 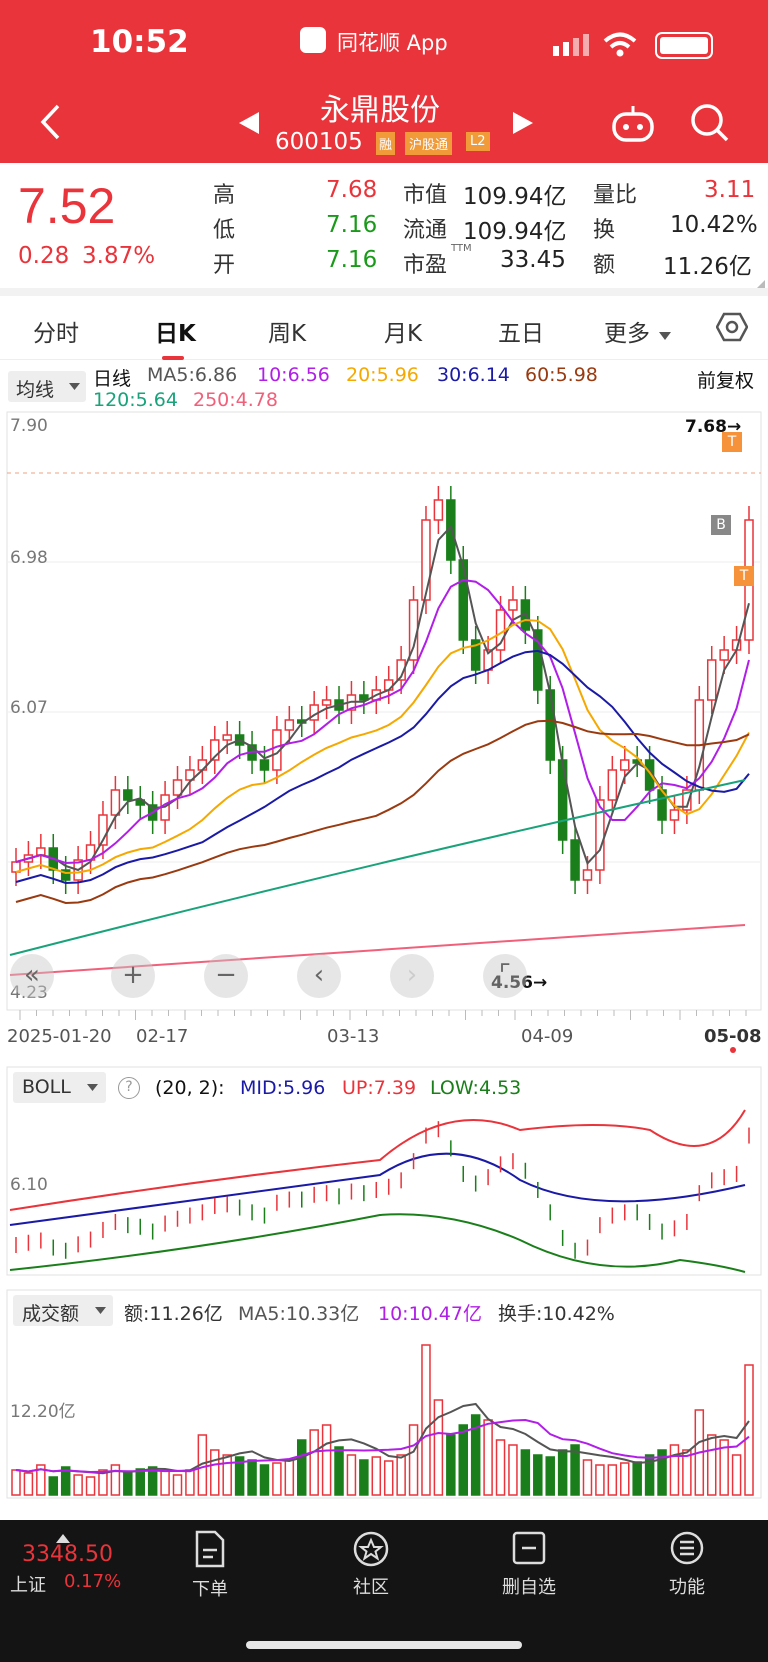 I want to click on stock-name: 永鼎股份, so click(x=380, y=110).